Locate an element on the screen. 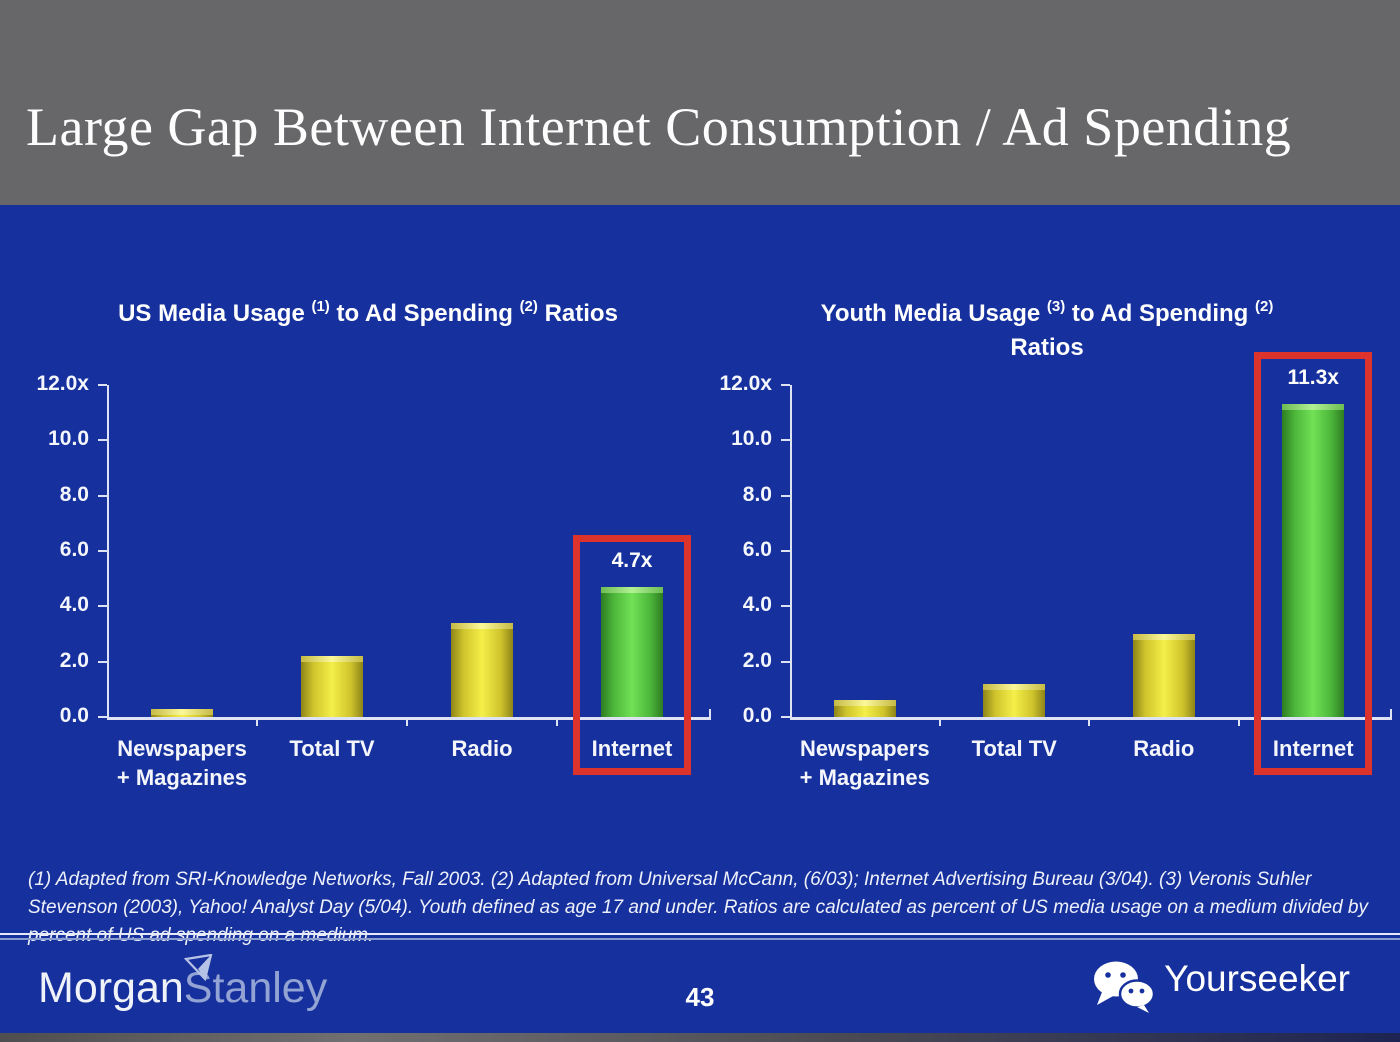 This screenshot has width=1400, height=1042. slide-footer: MorganStanley 43 Yourseeker is located at coordinates (700, 992).